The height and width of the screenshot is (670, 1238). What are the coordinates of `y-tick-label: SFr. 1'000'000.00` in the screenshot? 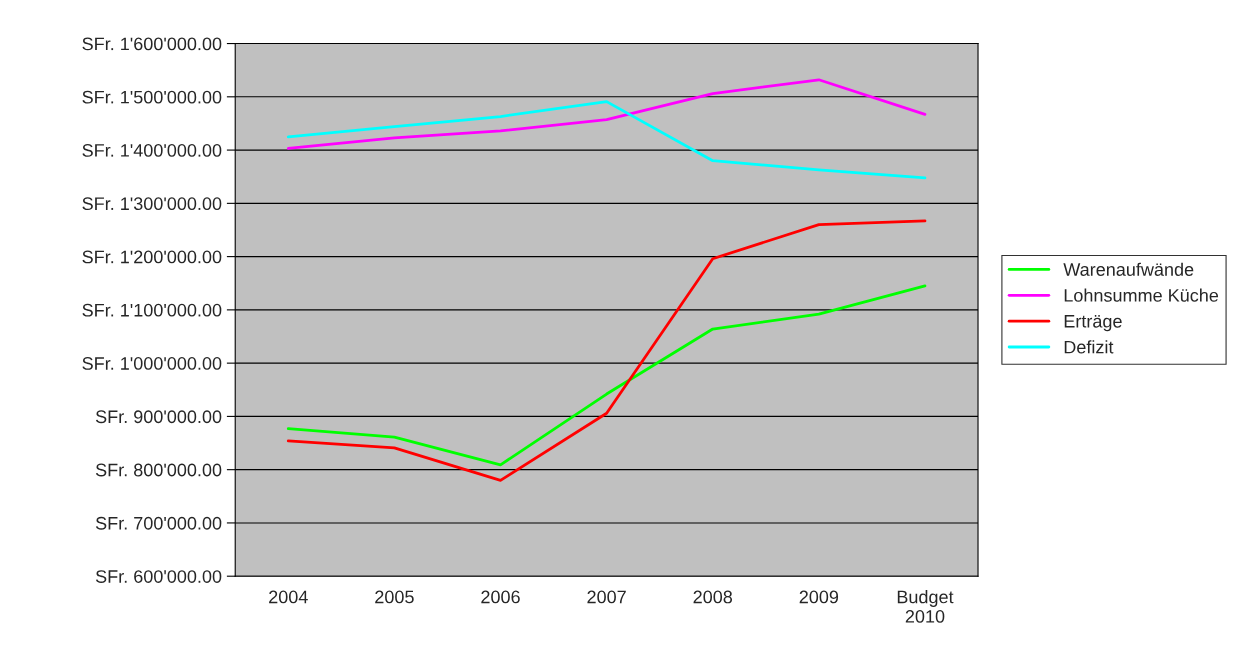 It's located at (152, 363).